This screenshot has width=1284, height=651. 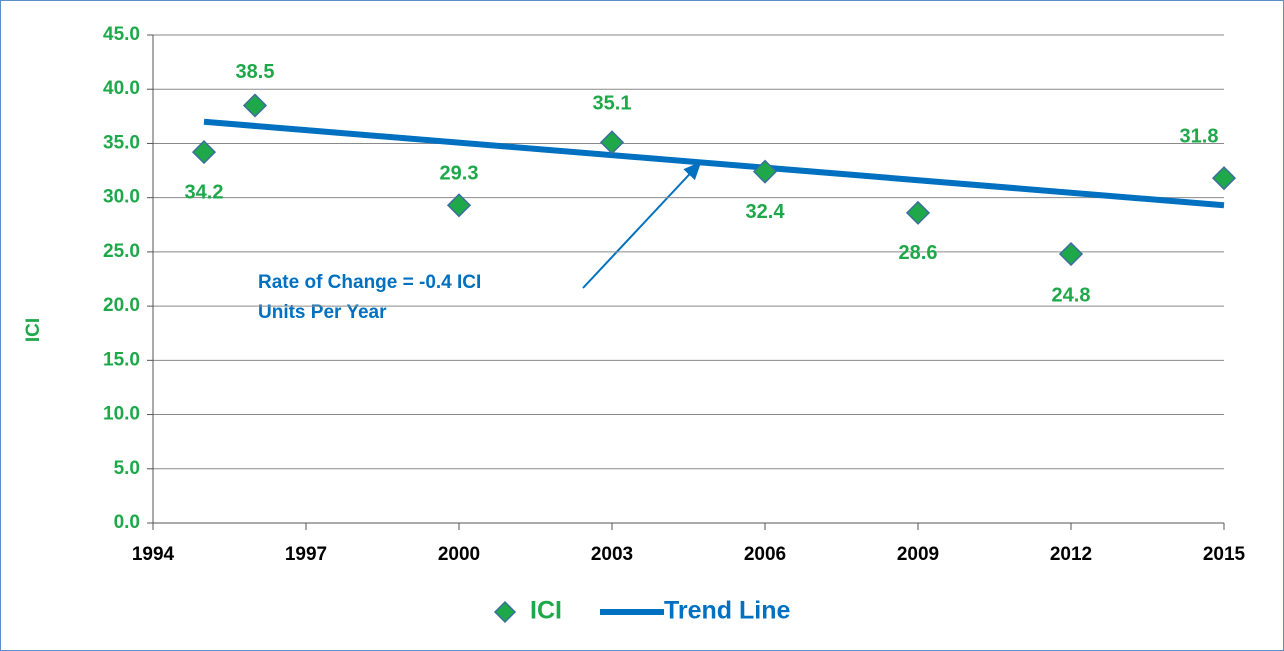 I want to click on y-tick-label: 45.0, so click(x=121, y=34).